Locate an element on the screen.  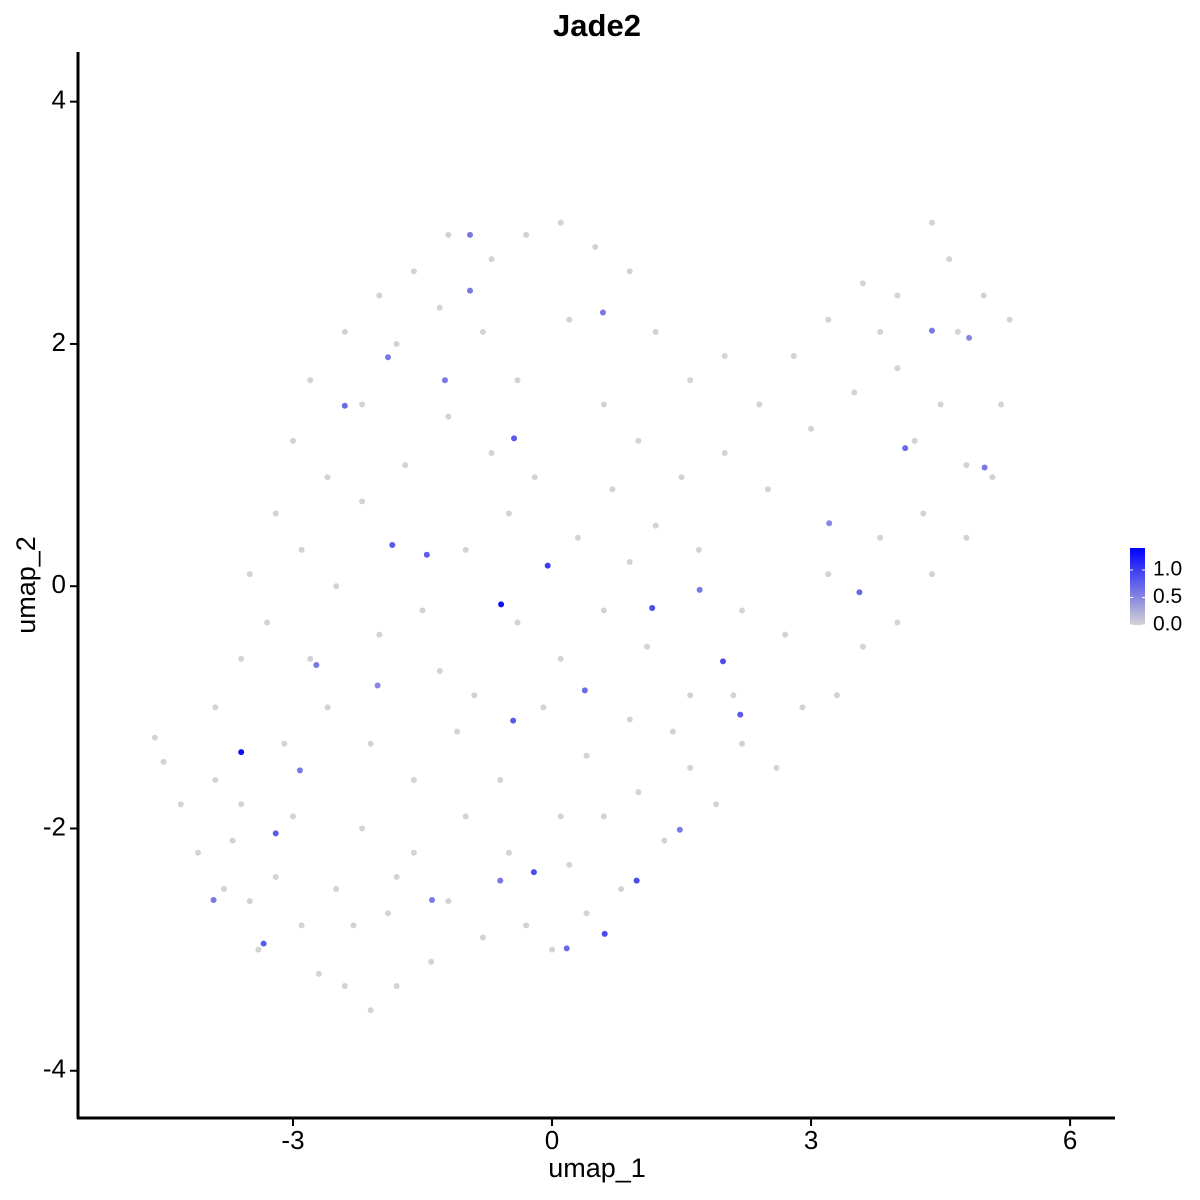
x-tick-label: 0 is located at coordinates (552, 1140).